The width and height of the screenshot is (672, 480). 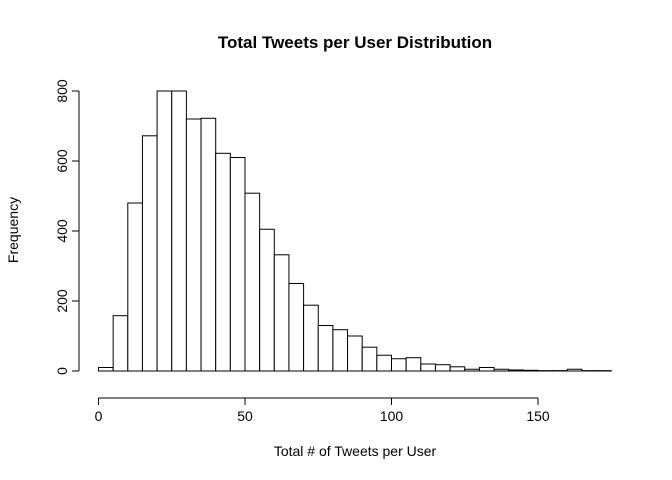 I want to click on x-tick-label: 50, so click(x=245, y=416).